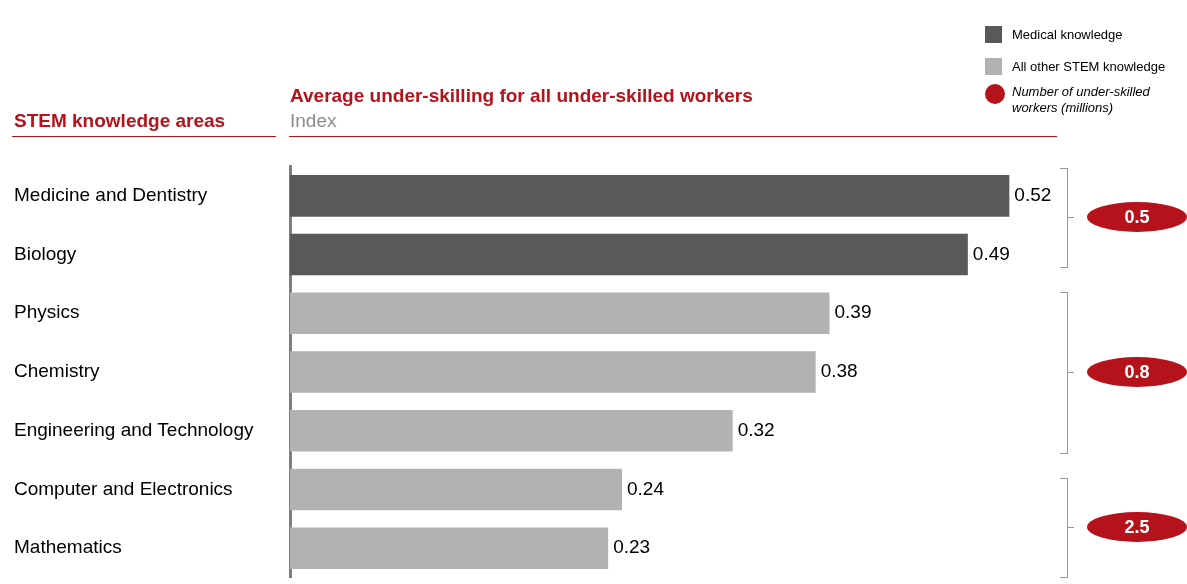  I want to click on y-tick-label: Biology, so click(45, 253).